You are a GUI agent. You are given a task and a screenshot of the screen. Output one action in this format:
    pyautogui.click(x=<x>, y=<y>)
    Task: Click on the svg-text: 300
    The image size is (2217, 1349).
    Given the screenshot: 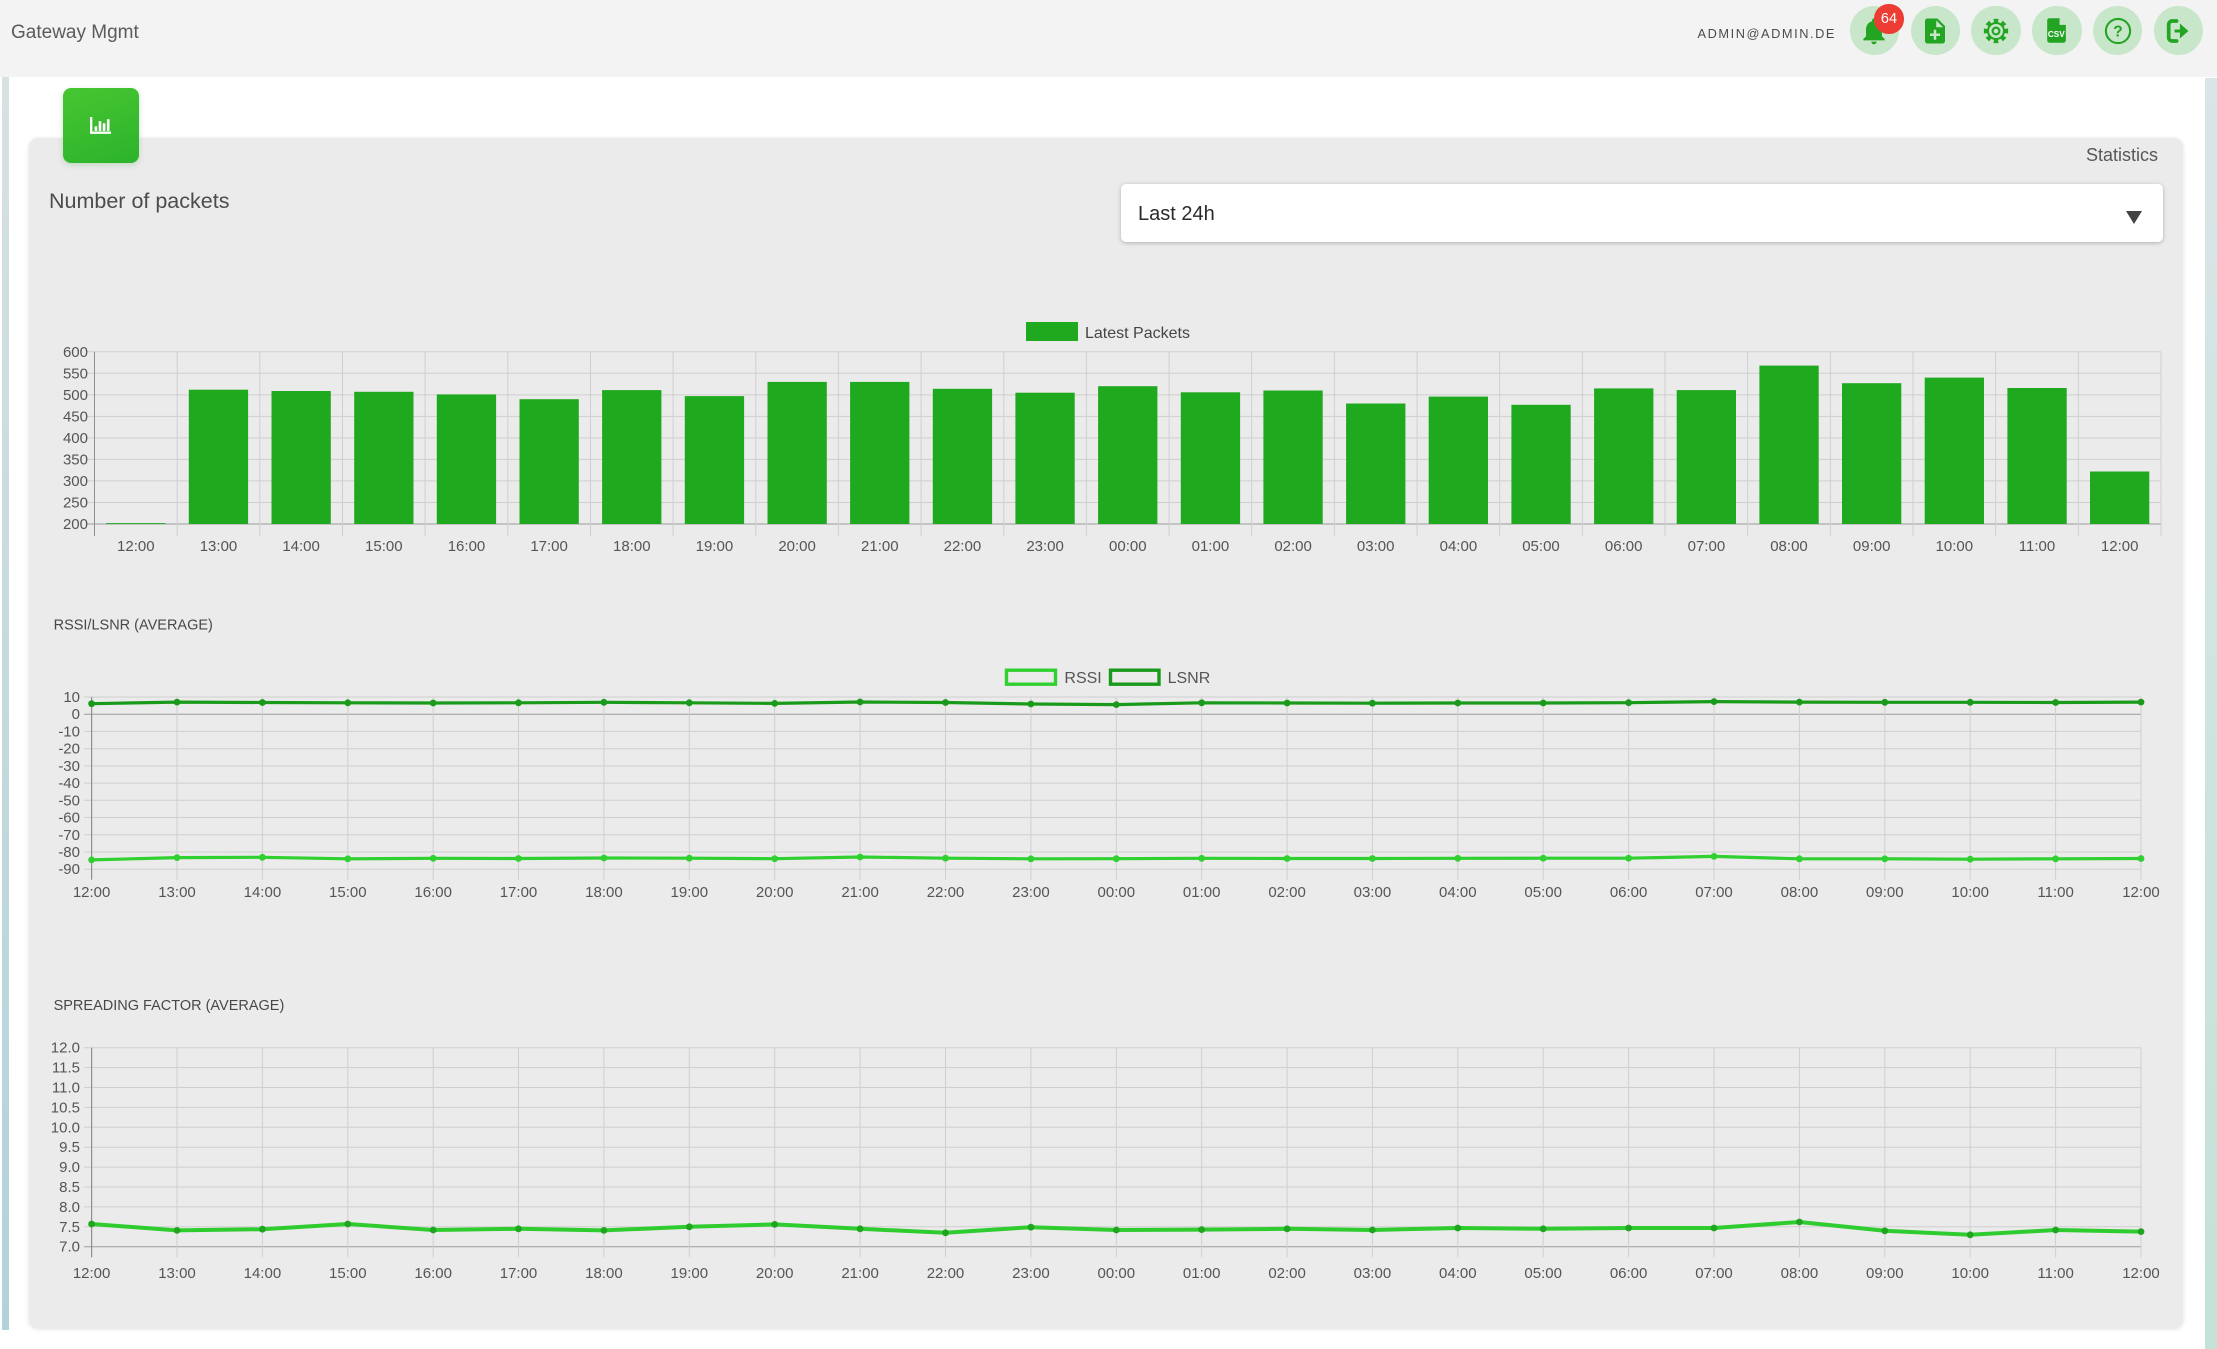 What is the action you would take?
    pyautogui.click(x=75, y=481)
    